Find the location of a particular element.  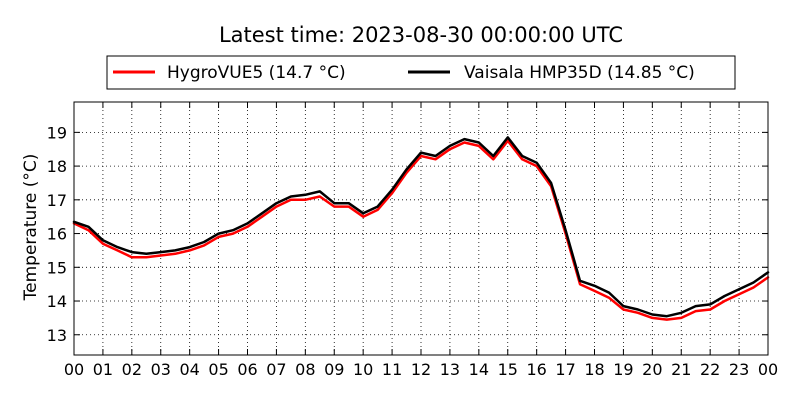

x-tick-label: 10 is located at coordinates (363, 369).